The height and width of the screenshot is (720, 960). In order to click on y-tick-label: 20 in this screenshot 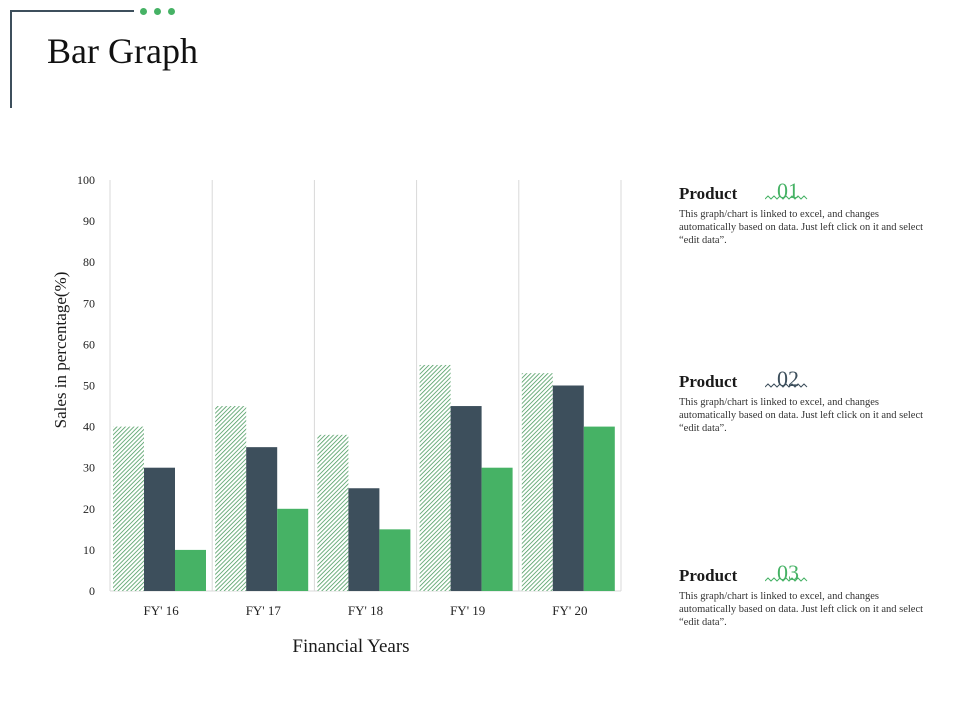, I will do `click(89, 509)`.